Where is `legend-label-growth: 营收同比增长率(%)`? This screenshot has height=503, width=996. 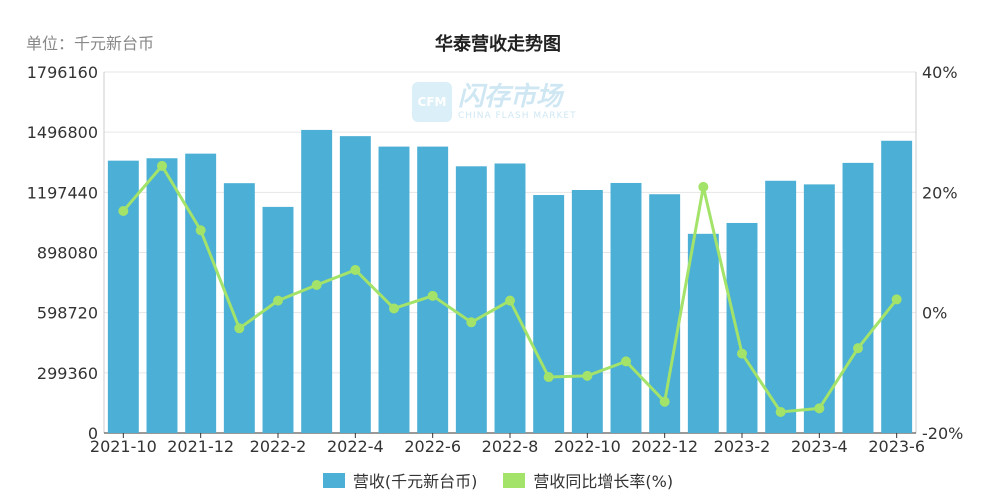
legend-label-growth: 营收同比增长率(%) is located at coordinates (603, 481).